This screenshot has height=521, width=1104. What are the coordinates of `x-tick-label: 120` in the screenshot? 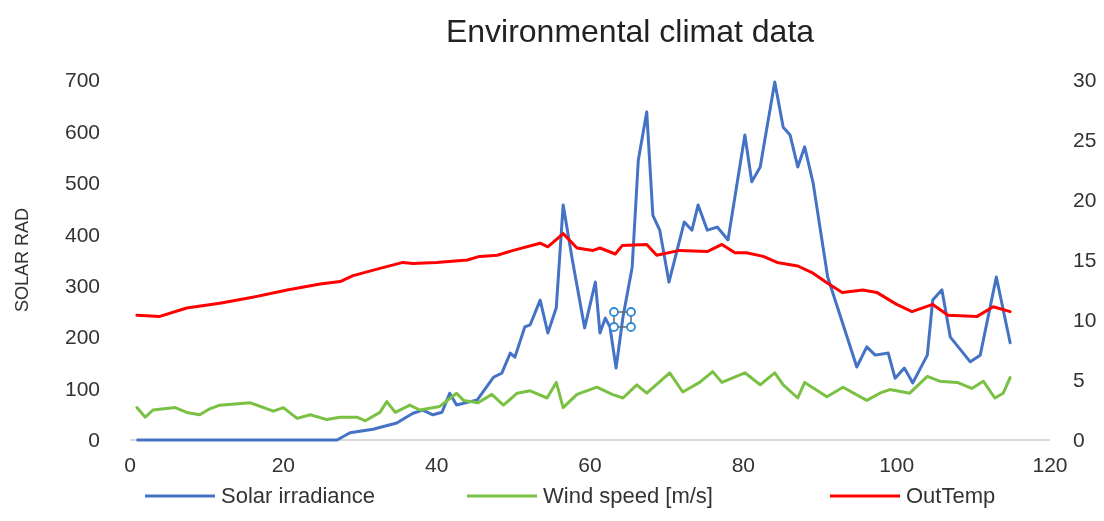 It's located at (1050, 464).